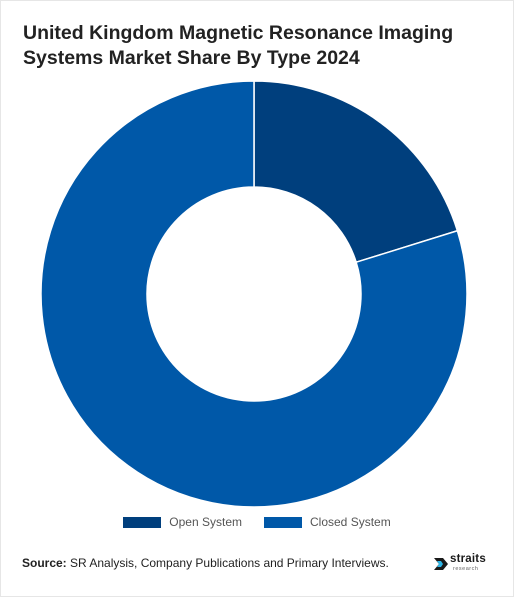 The image size is (514, 597). I want to click on logo-name: straits, so click(468, 559).